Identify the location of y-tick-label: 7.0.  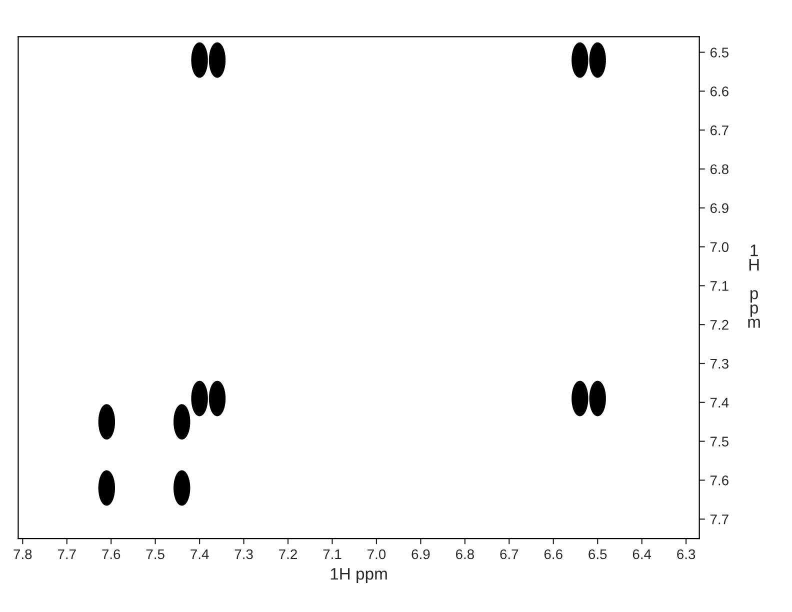
(719, 247).